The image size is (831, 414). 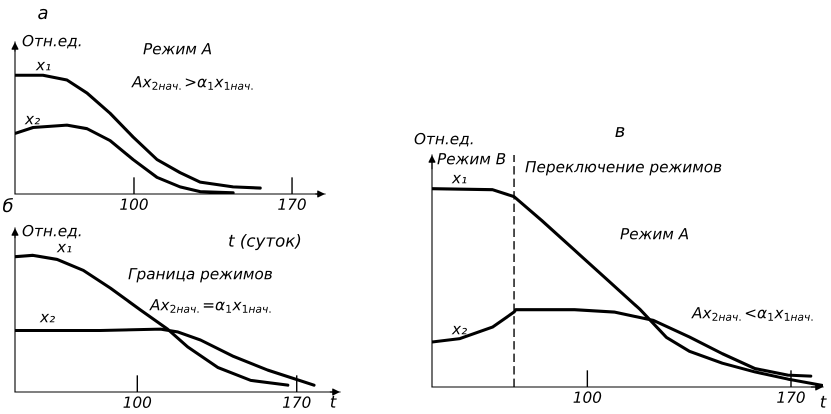 I want to click on text: Переключение режимов, so click(x=623, y=168).